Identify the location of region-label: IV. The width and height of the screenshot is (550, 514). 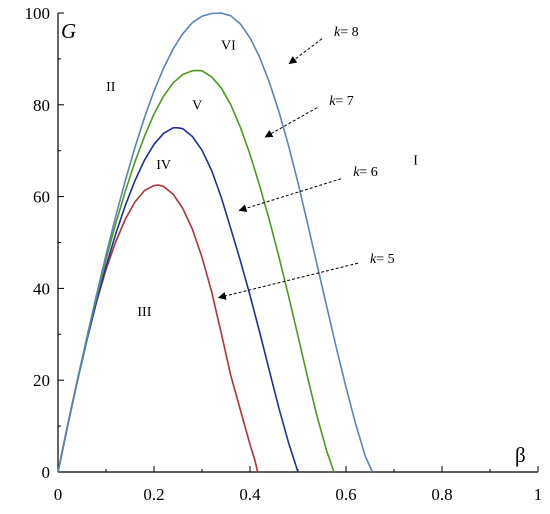
(163, 165).